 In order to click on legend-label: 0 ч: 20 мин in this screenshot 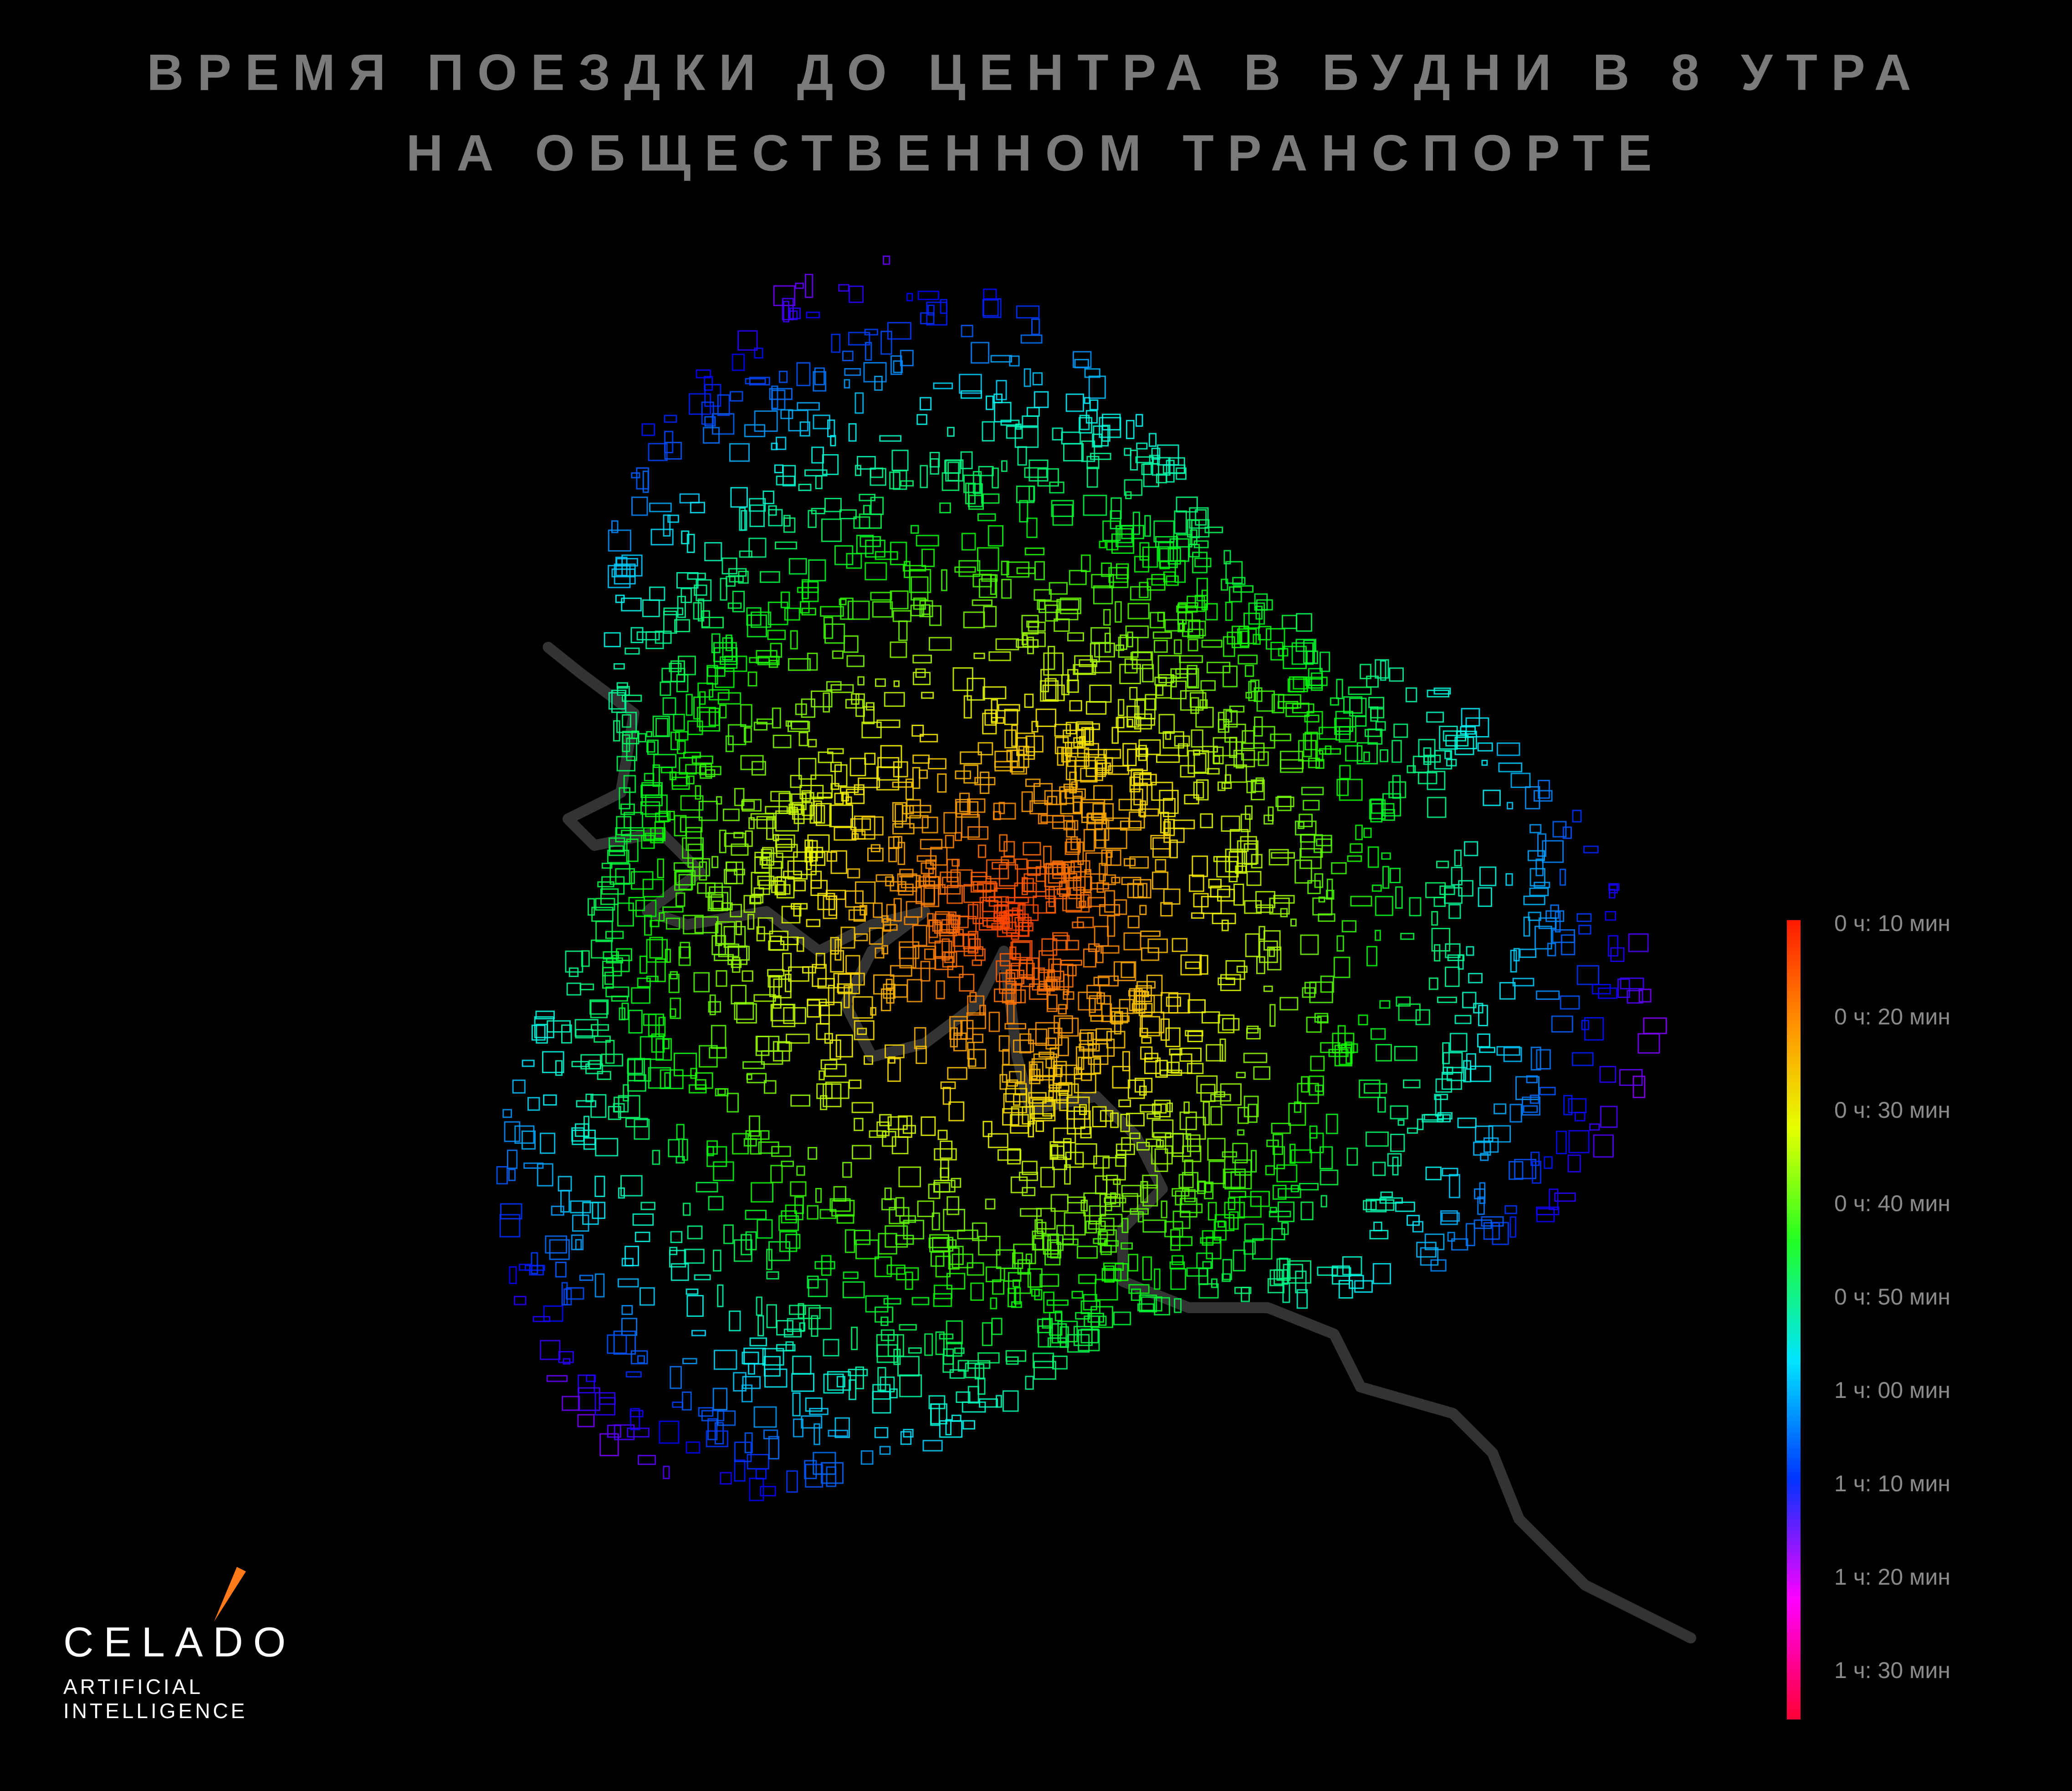, I will do `click(1892, 1016)`.